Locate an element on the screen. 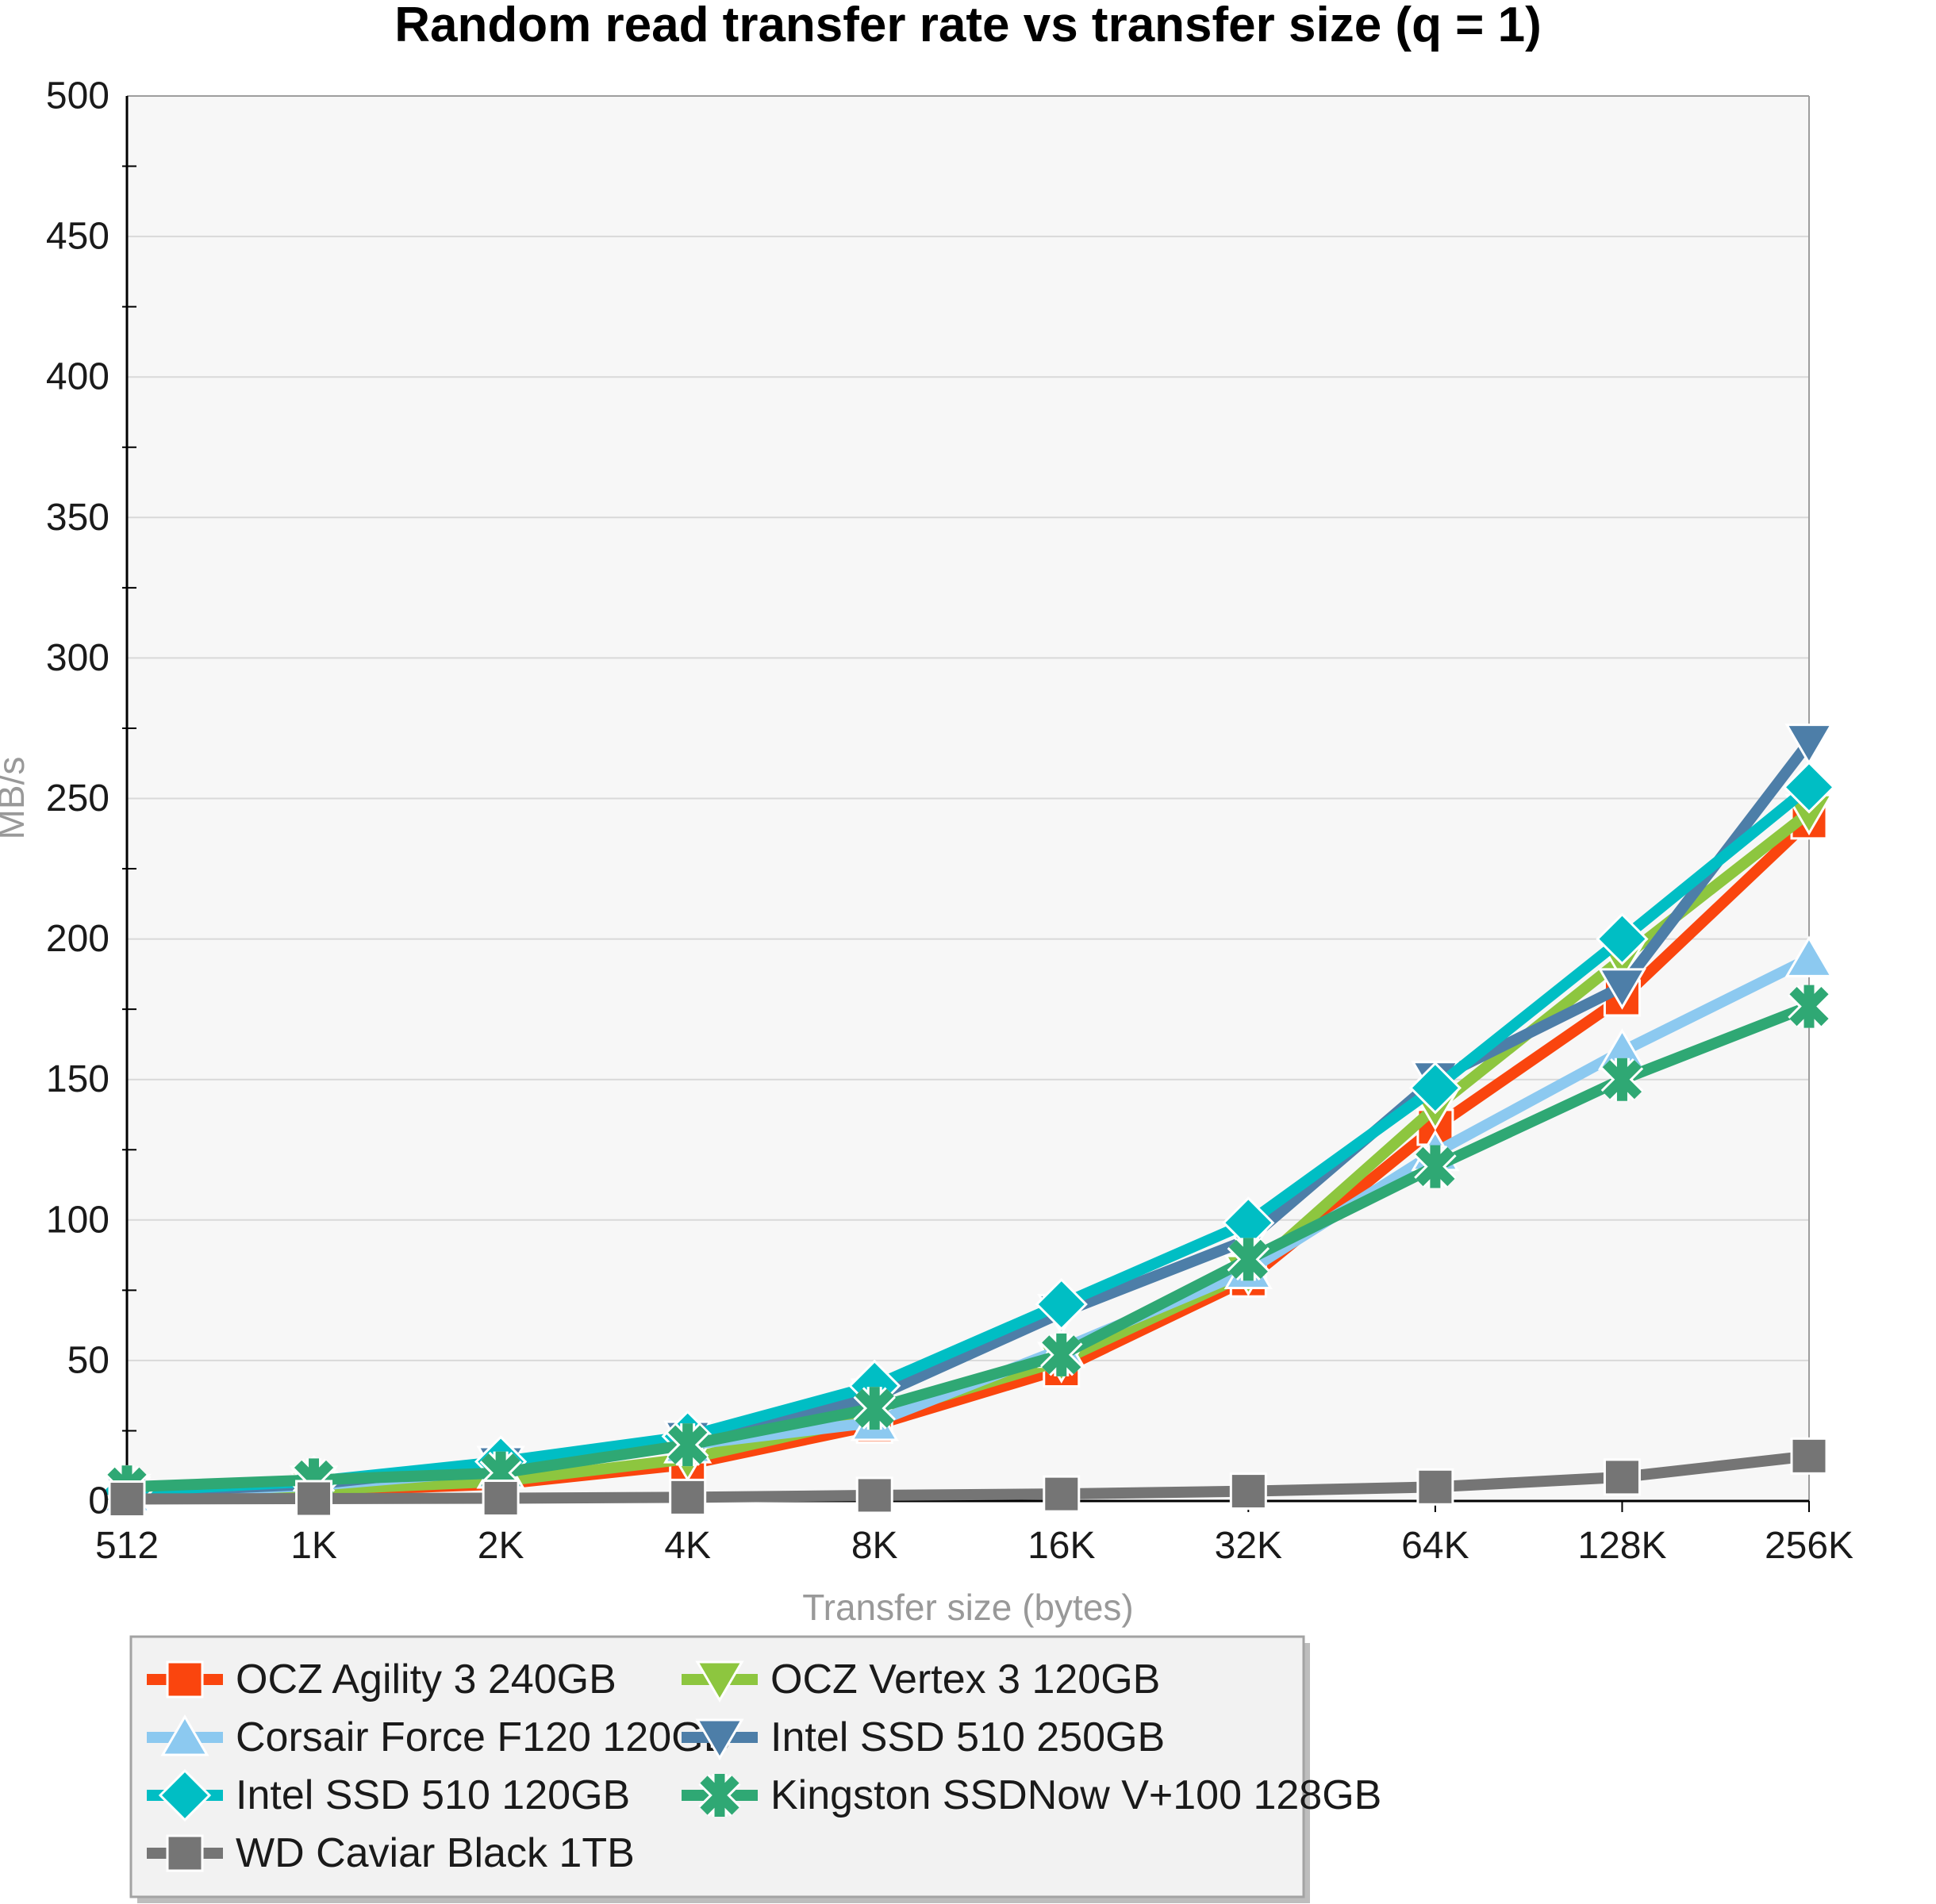  legend-item-intel-ssd-510-120gb: Intel SSD 510 120GB is located at coordinates (388, 1795).